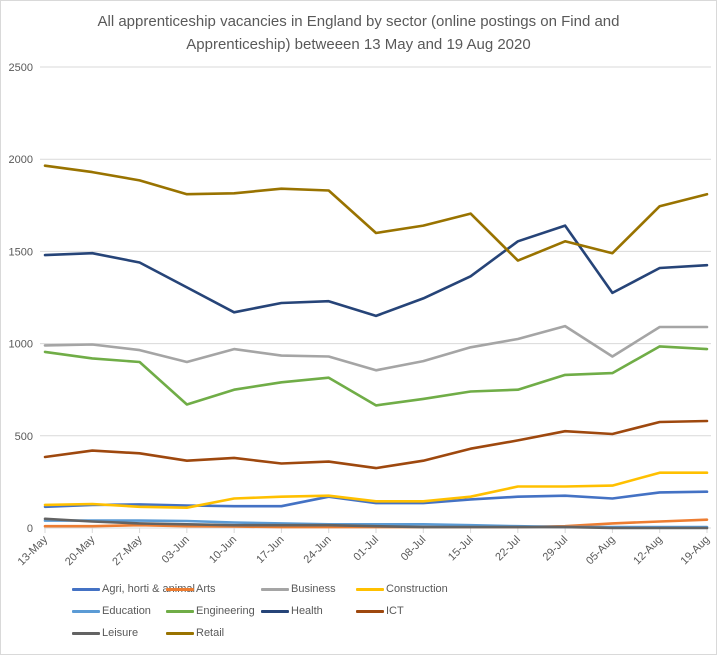 This screenshot has width=717, height=655. I want to click on legend-item: Education, so click(111, 611).